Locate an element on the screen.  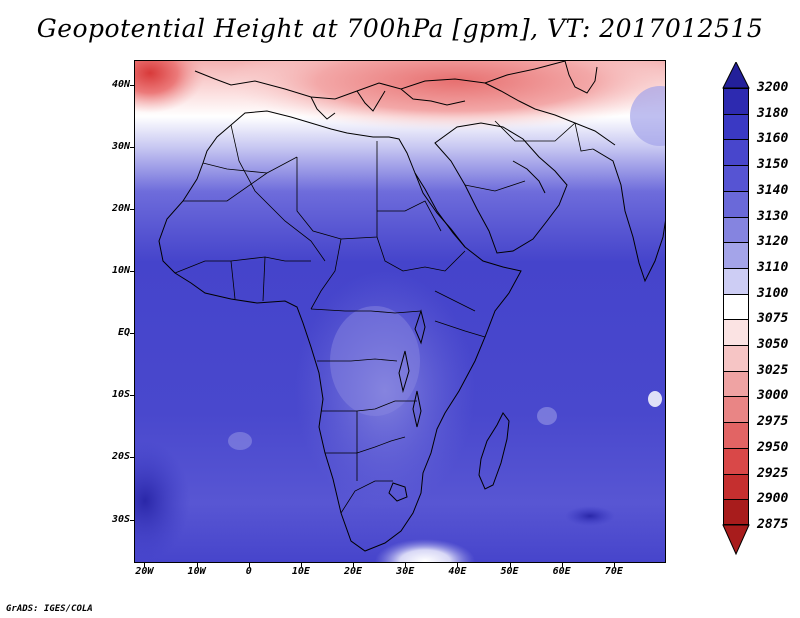
colorbar-label: 3050 is located at coordinates (773, 345).